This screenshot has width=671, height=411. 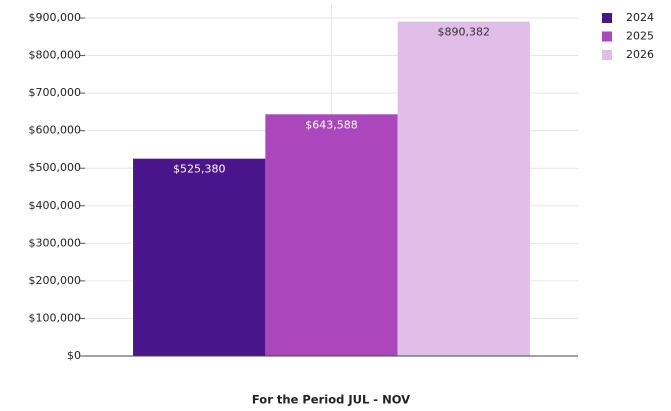 I want to click on y-tick-label: $300,000, so click(x=55, y=242).